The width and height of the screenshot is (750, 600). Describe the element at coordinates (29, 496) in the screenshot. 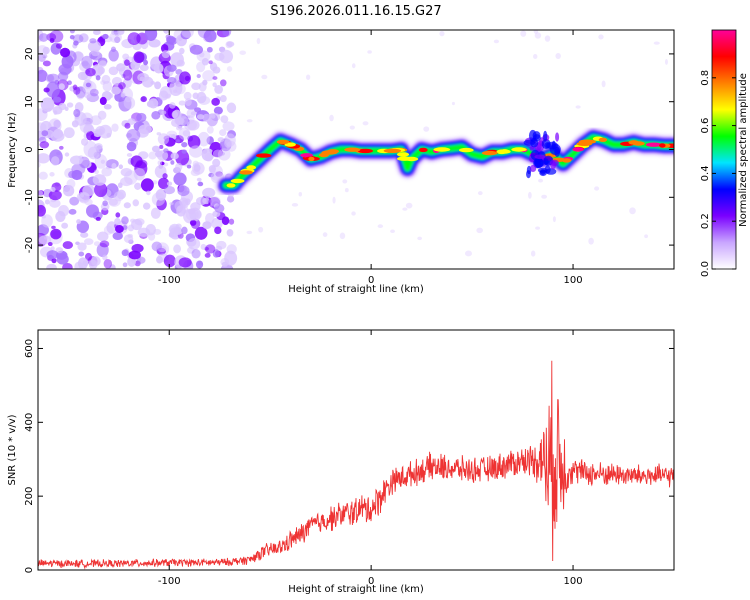

I see `y-tick-label: 200` at that location.